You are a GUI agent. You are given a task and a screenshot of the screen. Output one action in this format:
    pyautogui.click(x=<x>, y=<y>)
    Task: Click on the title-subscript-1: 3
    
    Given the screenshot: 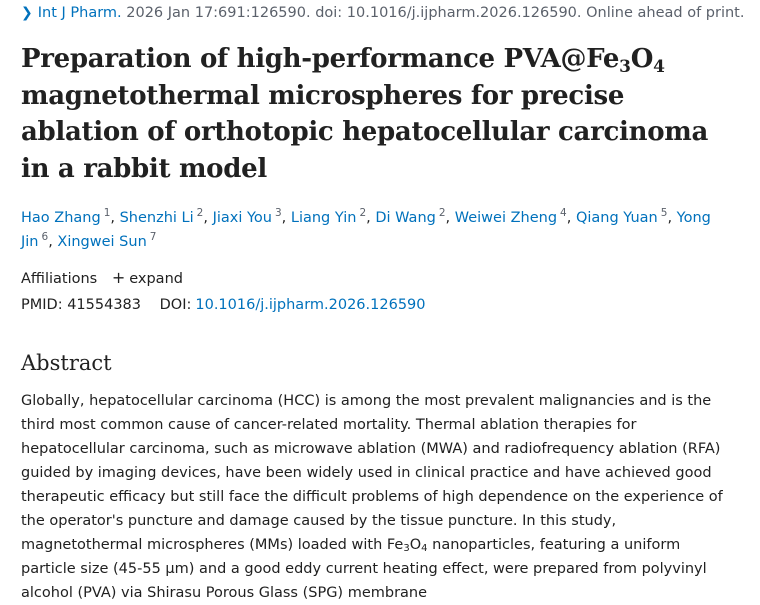 What is the action you would take?
    pyautogui.click(x=625, y=67)
    